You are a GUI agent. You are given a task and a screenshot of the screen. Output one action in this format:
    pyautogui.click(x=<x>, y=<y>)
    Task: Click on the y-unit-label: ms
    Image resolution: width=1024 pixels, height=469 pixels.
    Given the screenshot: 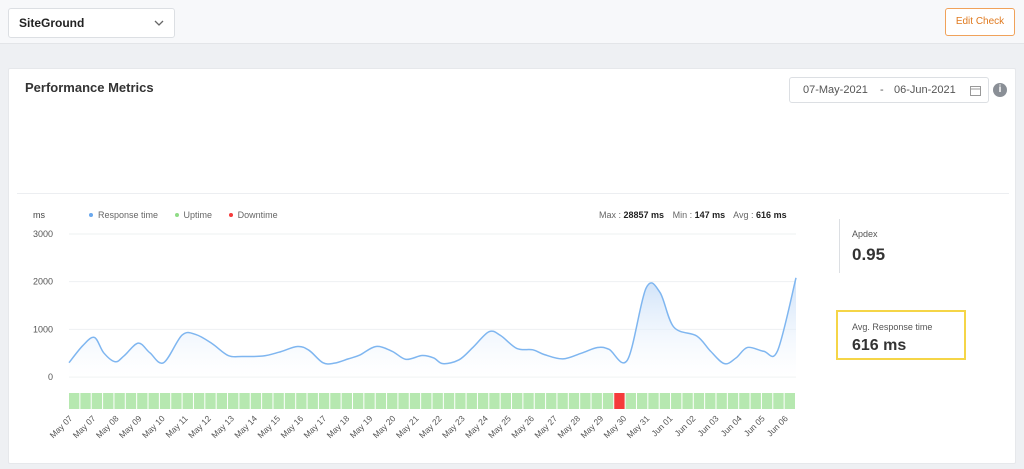 What is the action you would take?
    pyautogui.click(x=39, y=215)
    